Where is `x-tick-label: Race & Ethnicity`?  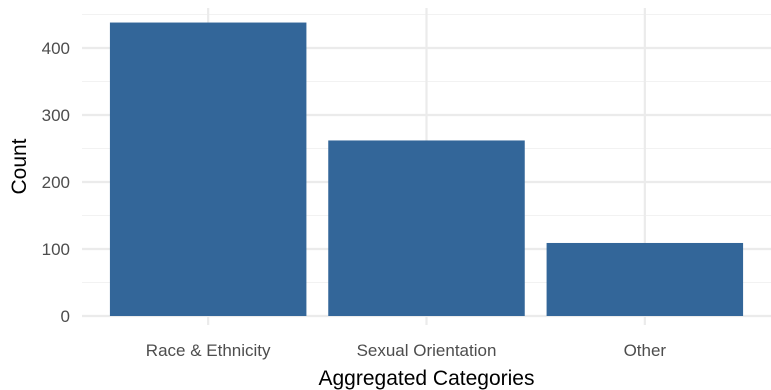 x-tick-label: Race & Ethnicity is located at coordinates (208, 350).